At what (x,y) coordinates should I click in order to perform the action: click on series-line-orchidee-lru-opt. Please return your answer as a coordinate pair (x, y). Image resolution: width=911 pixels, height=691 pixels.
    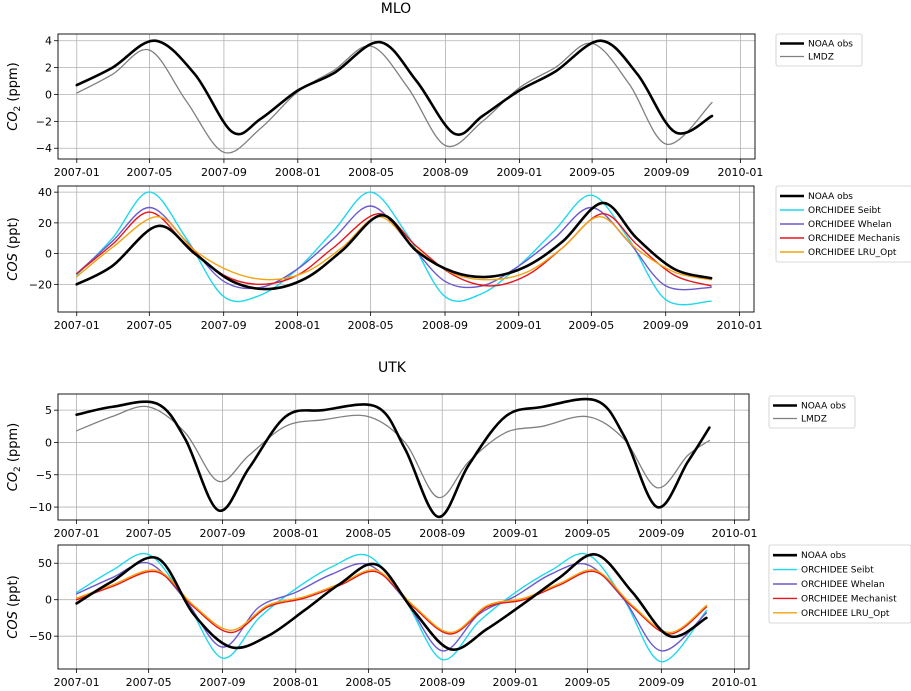
    Looking at the image, I should click on (394, 248).